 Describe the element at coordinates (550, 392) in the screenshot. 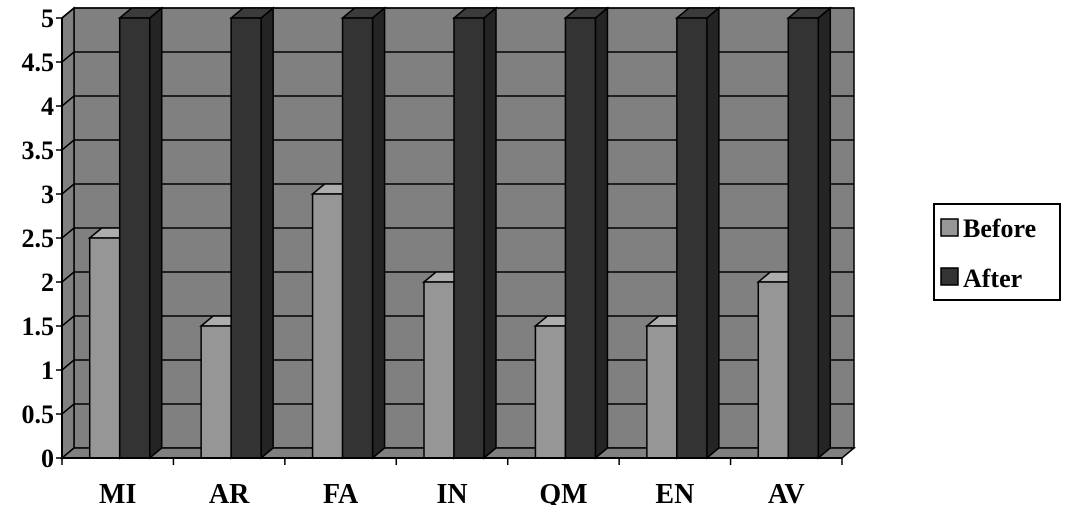

I see `bar-before-qm` at that location.